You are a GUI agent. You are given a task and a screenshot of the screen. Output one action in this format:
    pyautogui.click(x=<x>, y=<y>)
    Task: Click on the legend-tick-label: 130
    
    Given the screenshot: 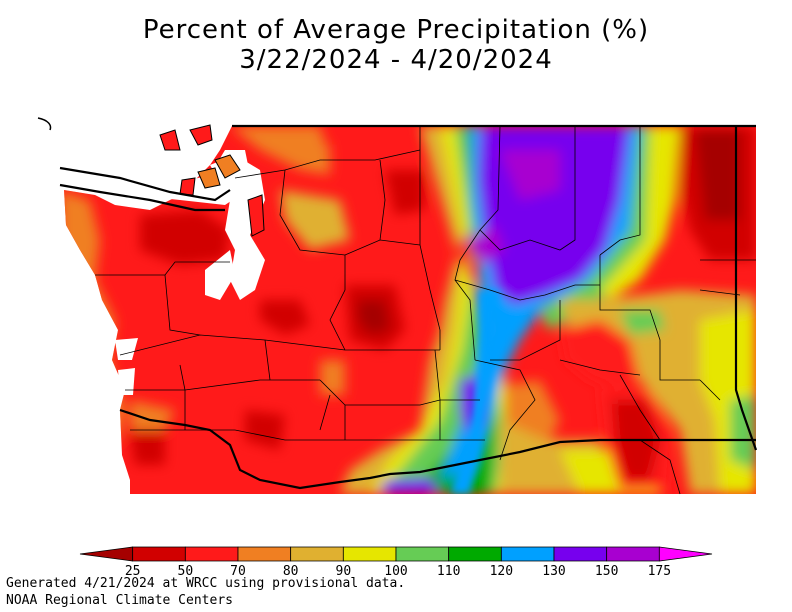 What is the action you would take?
    pyautogui.click(x=553, y=571)
    